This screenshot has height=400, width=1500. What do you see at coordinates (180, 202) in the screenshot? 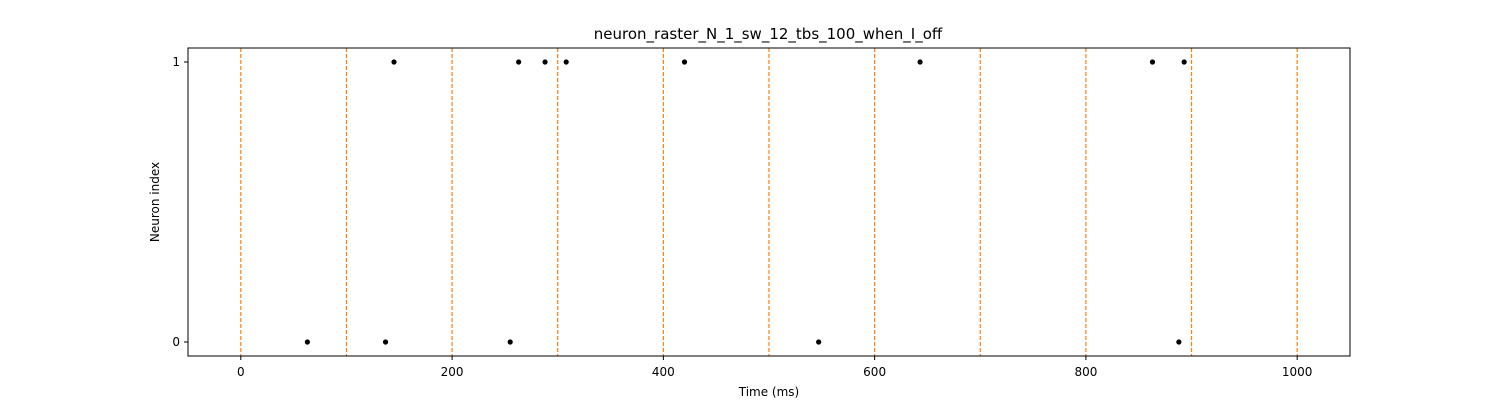
I see `y-axis-ticks: 01` at bounding box center [180, 202].